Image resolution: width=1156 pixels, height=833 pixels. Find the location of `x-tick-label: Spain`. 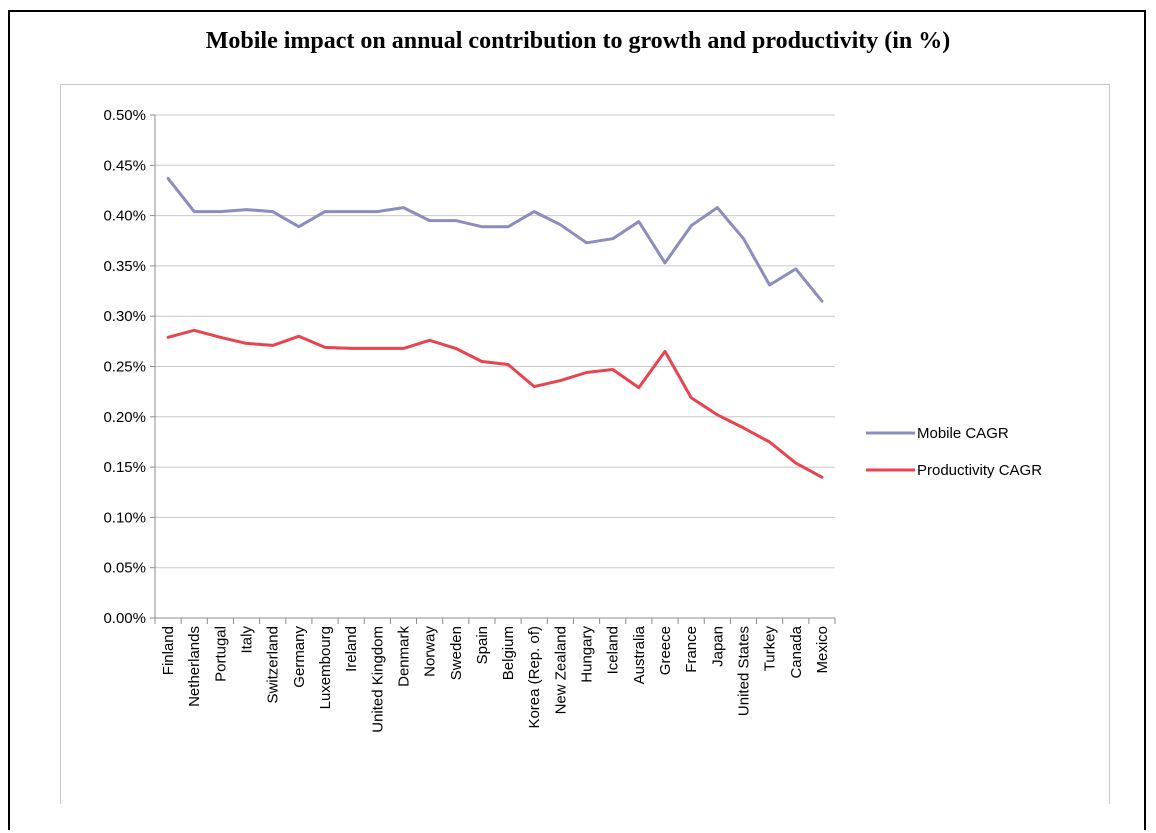

x-tick-label: Spain is located at coordinates (482, 645).